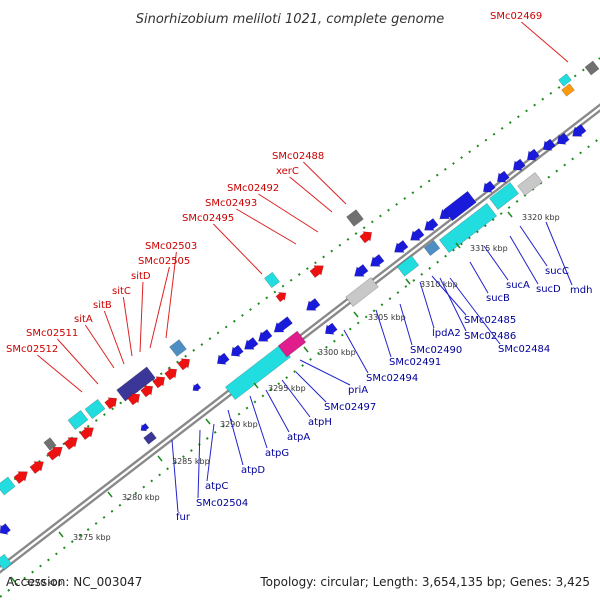 This screenshot has height=600, width=600. Describe the element at coordinates (516, 16) in the screenshot. I see `forward-gene-label: SMc02469` at that location.